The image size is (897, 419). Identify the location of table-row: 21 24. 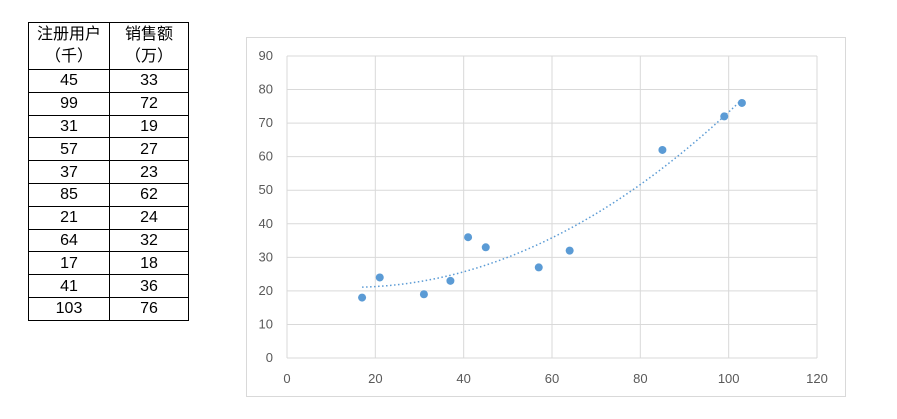
(108, 217).